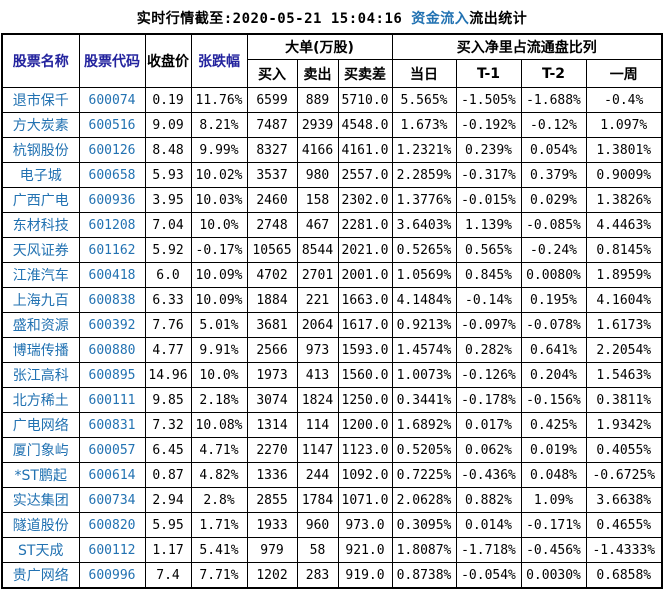  What do you see at coordinates (40, 450) in the screenshot?
I see `cell-stock-name: 厦门象屿` at bounding box center [40, 450].